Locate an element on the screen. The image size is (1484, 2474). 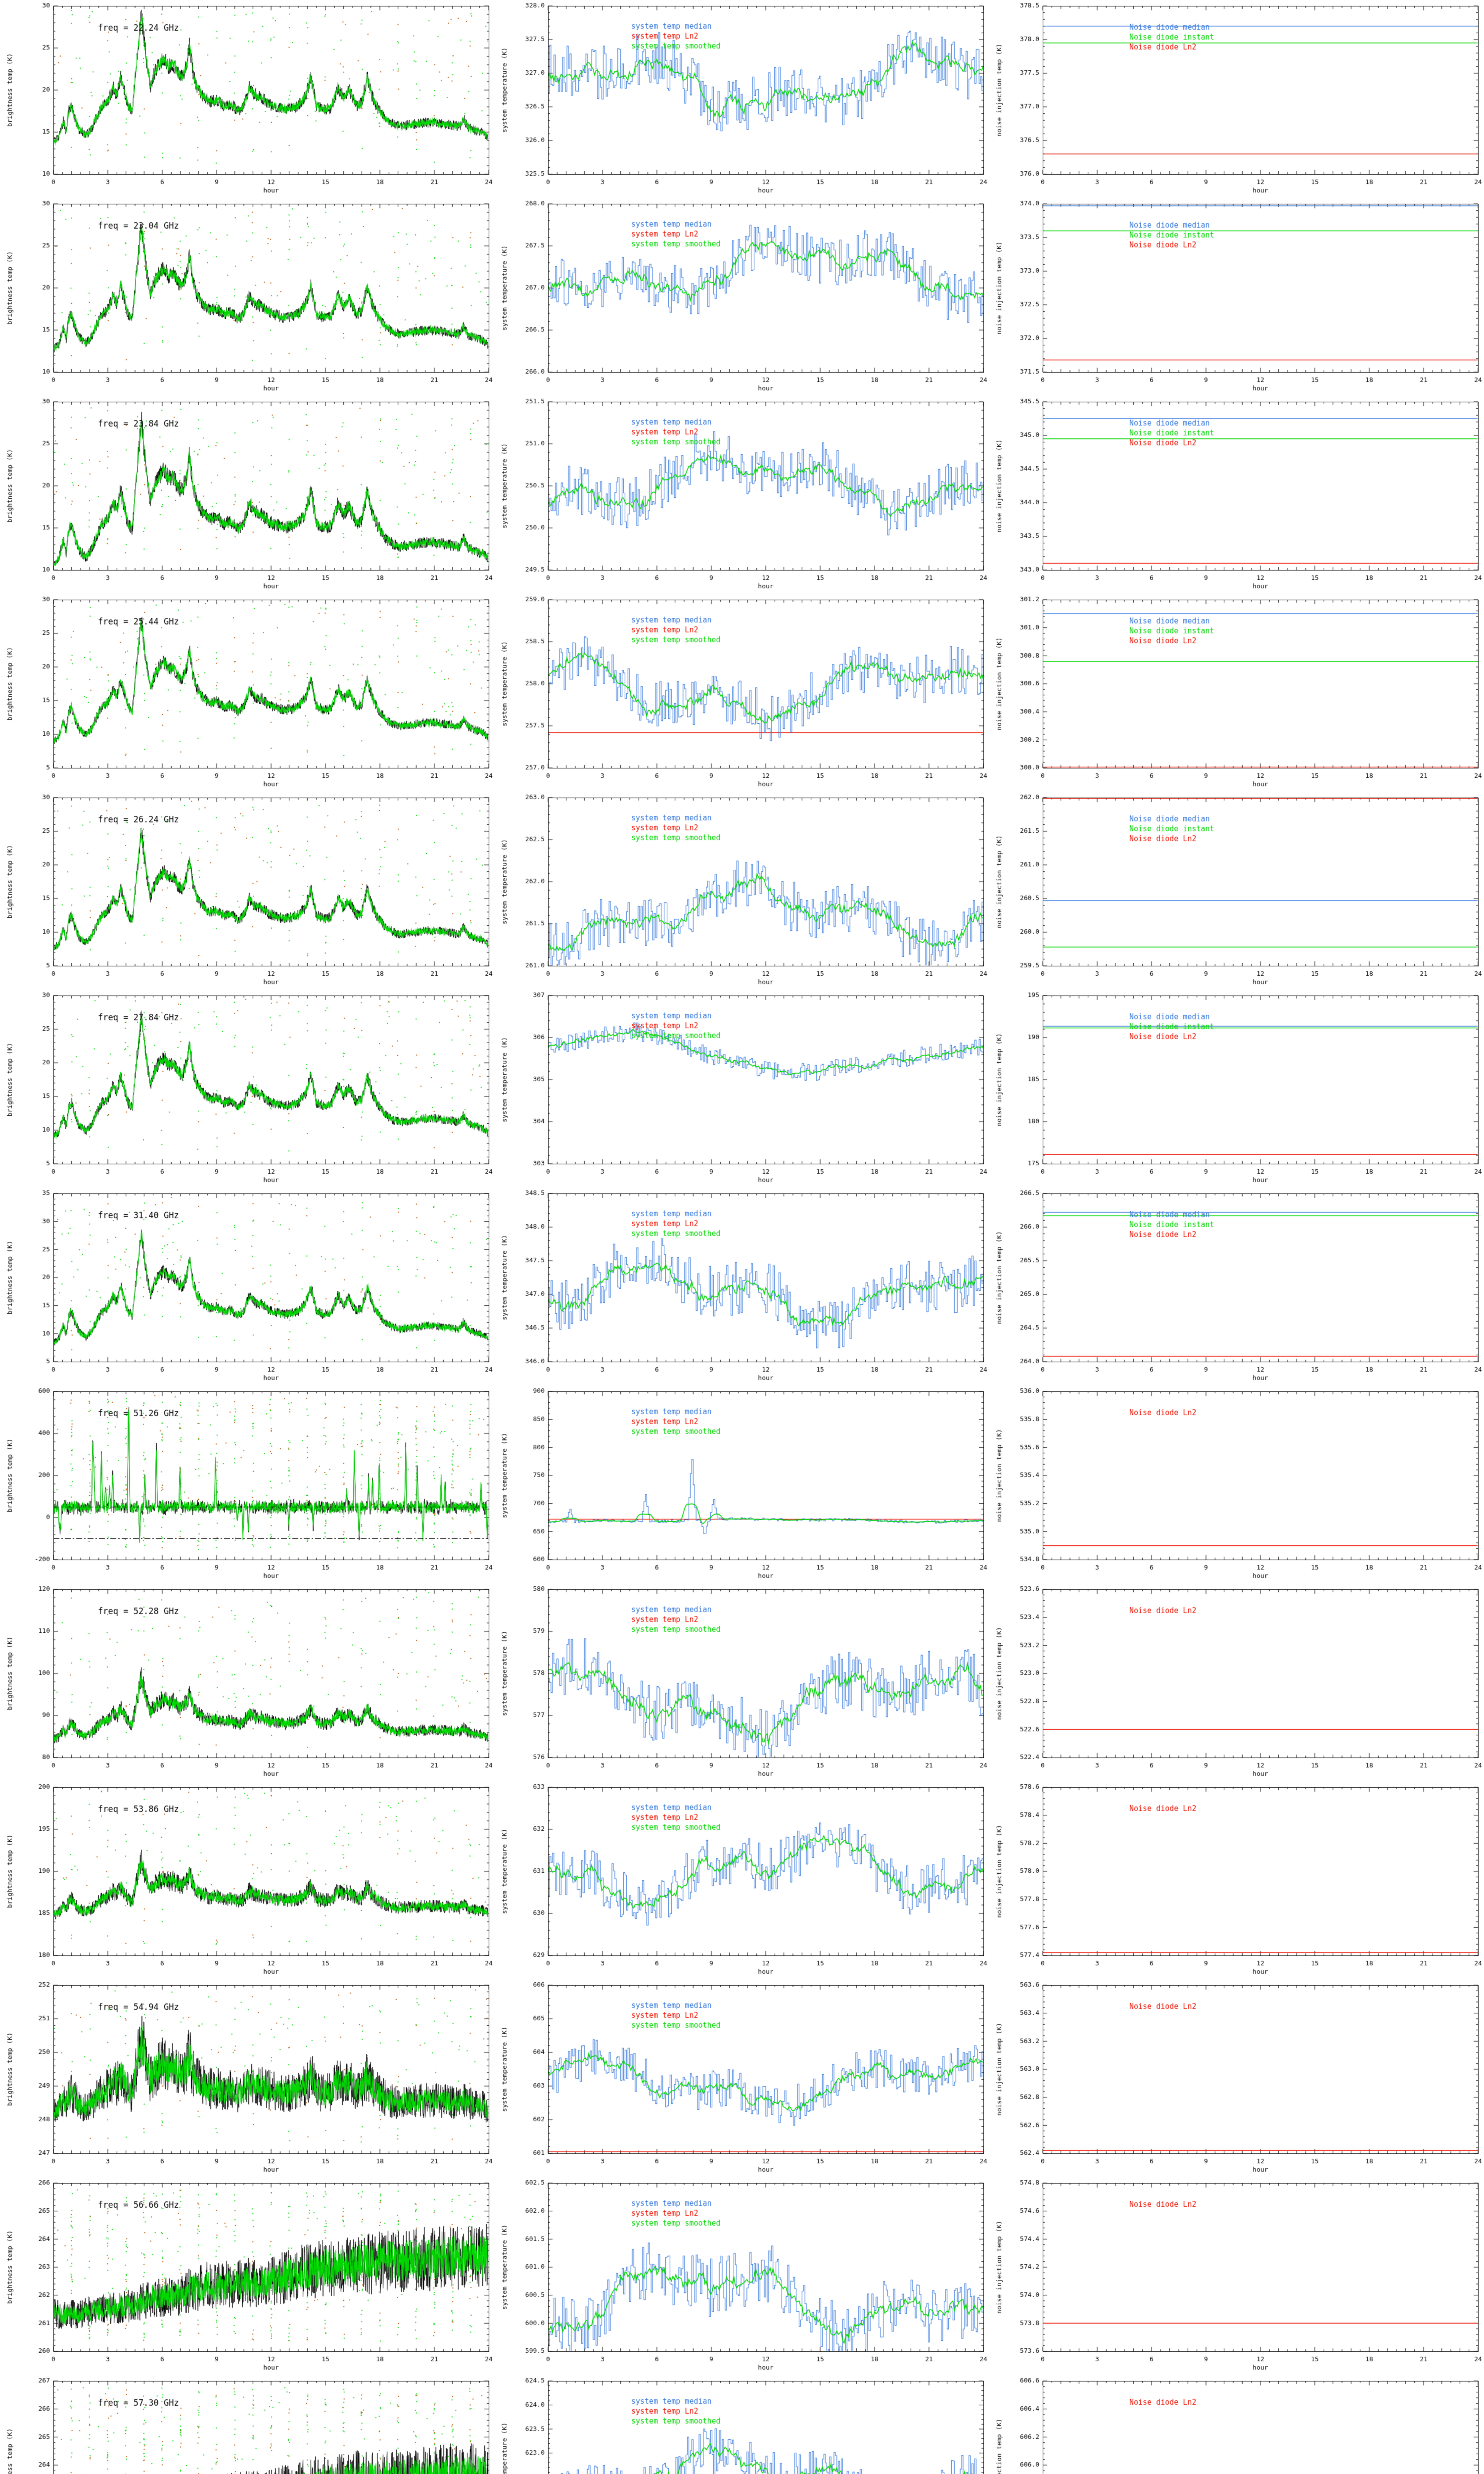
row-9-brightness-temp-plot is located at coordinates (247, 1682).